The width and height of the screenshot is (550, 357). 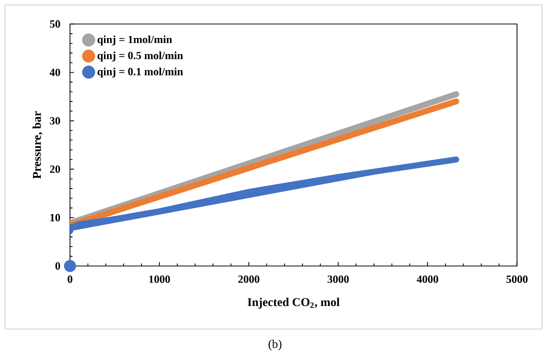 What do you see at coordinates (249, 279) in the screenshot?
I see `x-tick-label: 2000` at bounding box center [249, 279].